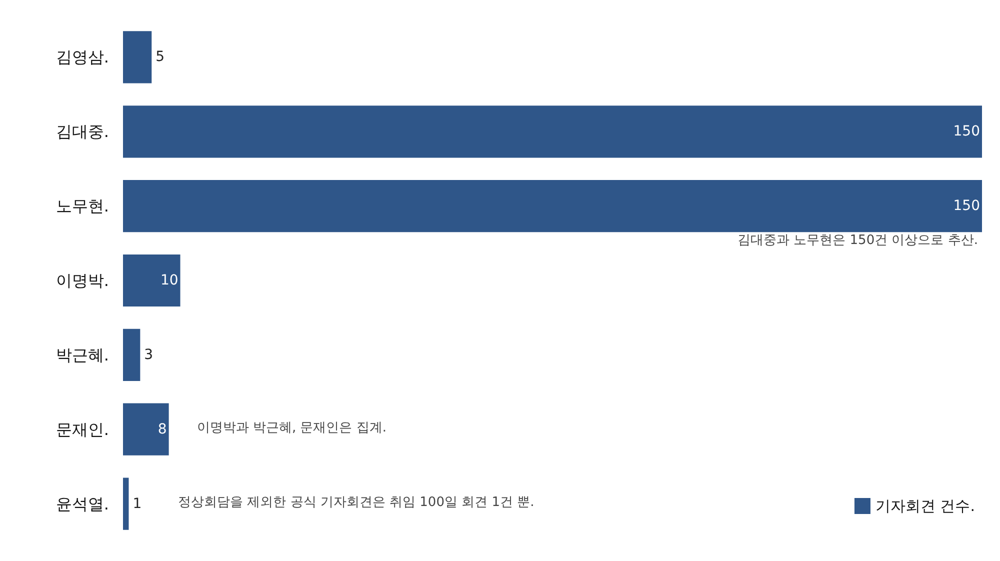  Describe the element at coordinates (82, 57) in the screenshot. I see `y-tick-label: 김영삼.` at that location.